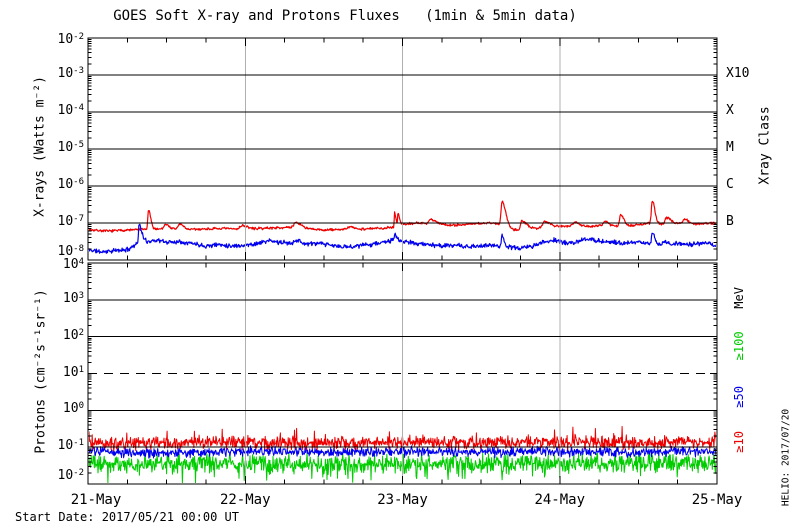 This screenshot has width=800, height=530. Describe the element at coordinates (71, 73) in the screenshot. I see `y-tick-label: 10-3` at that location.